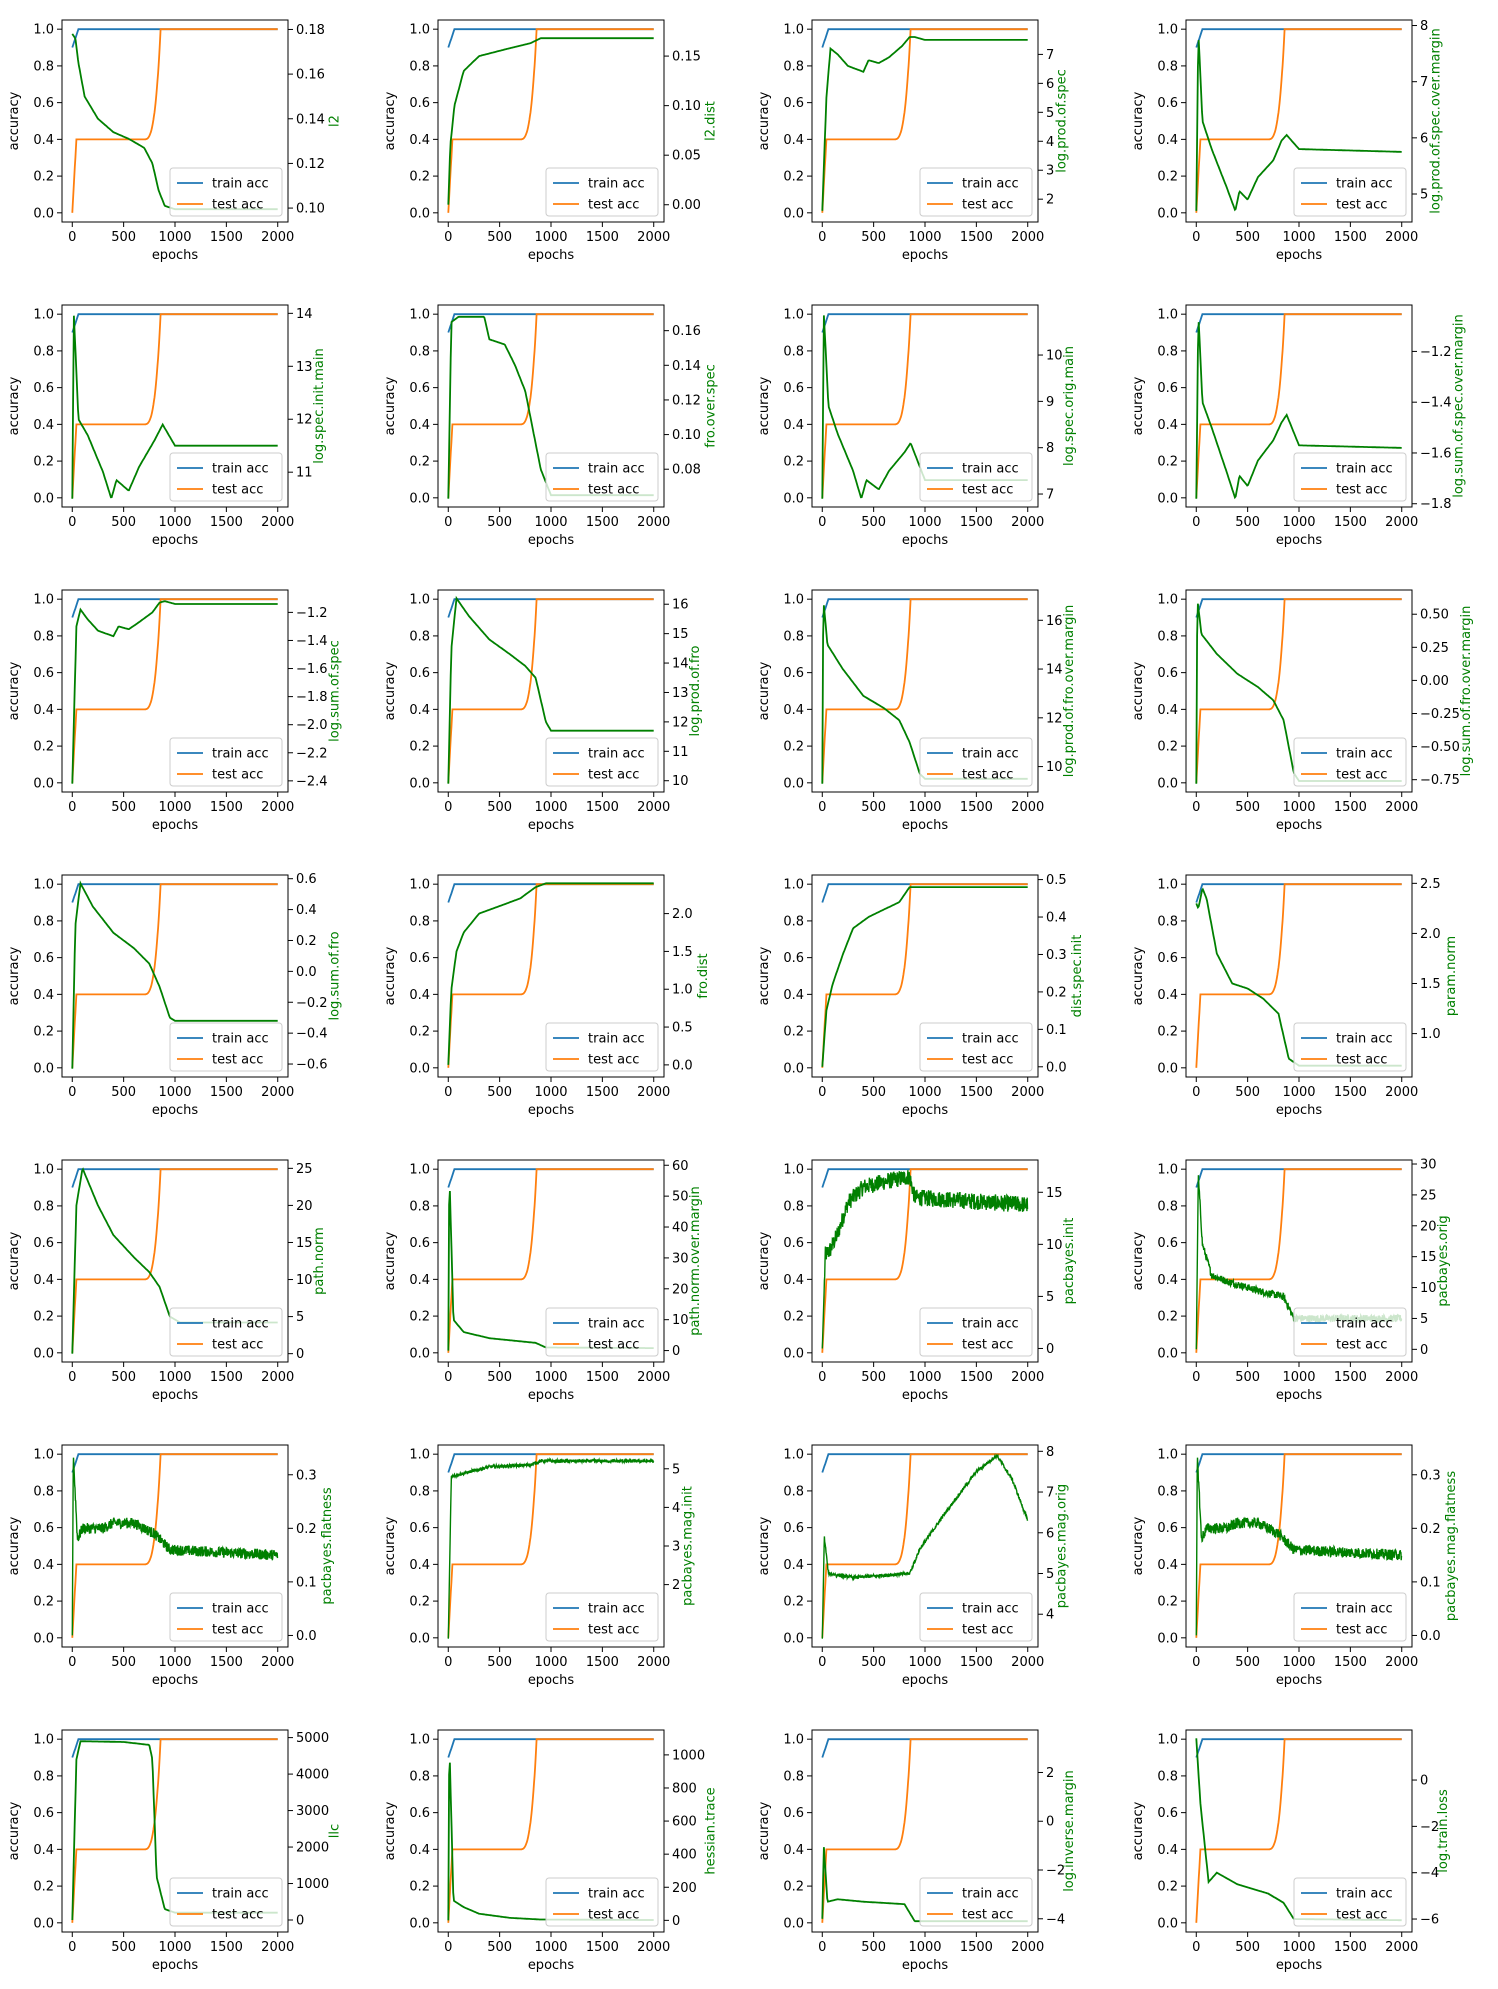 The height and width of the screenshot is (1989, 1498). I want to click on right-tick-label: 0.3, so click(1430, 1475).